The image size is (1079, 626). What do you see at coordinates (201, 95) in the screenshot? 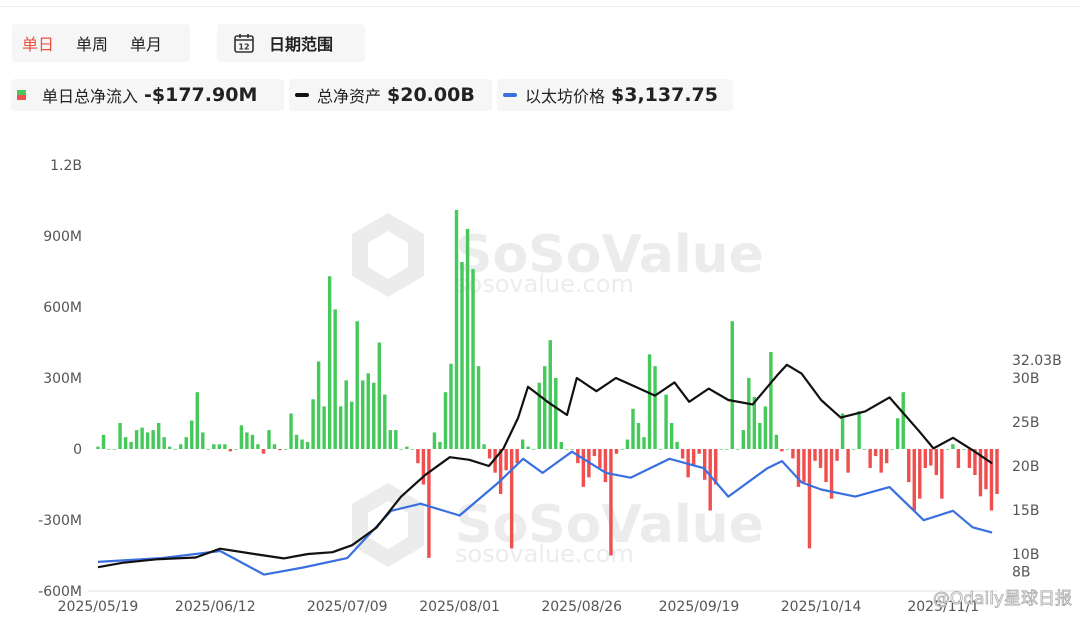
I see `legend-flow-value: -$177.90M` at bounding box center [201, 95].